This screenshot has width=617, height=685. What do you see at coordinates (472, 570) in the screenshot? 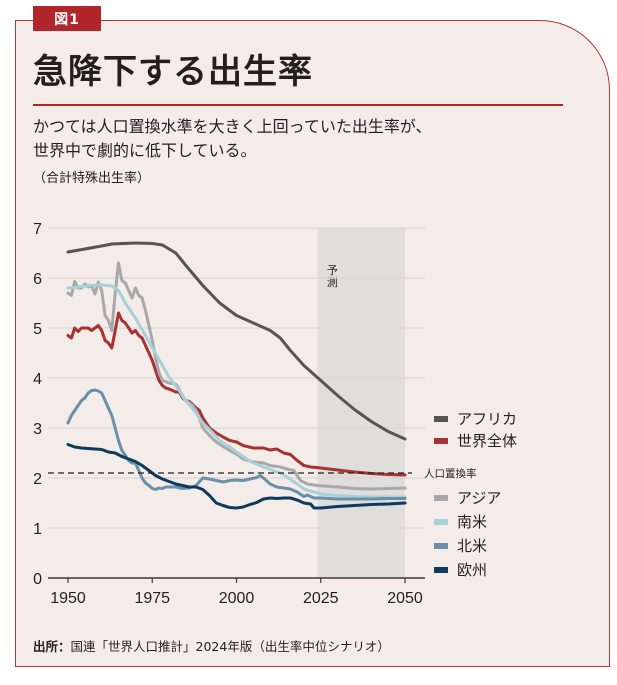
I see `legend-label: 欧州` at bounding box center [472, 570].